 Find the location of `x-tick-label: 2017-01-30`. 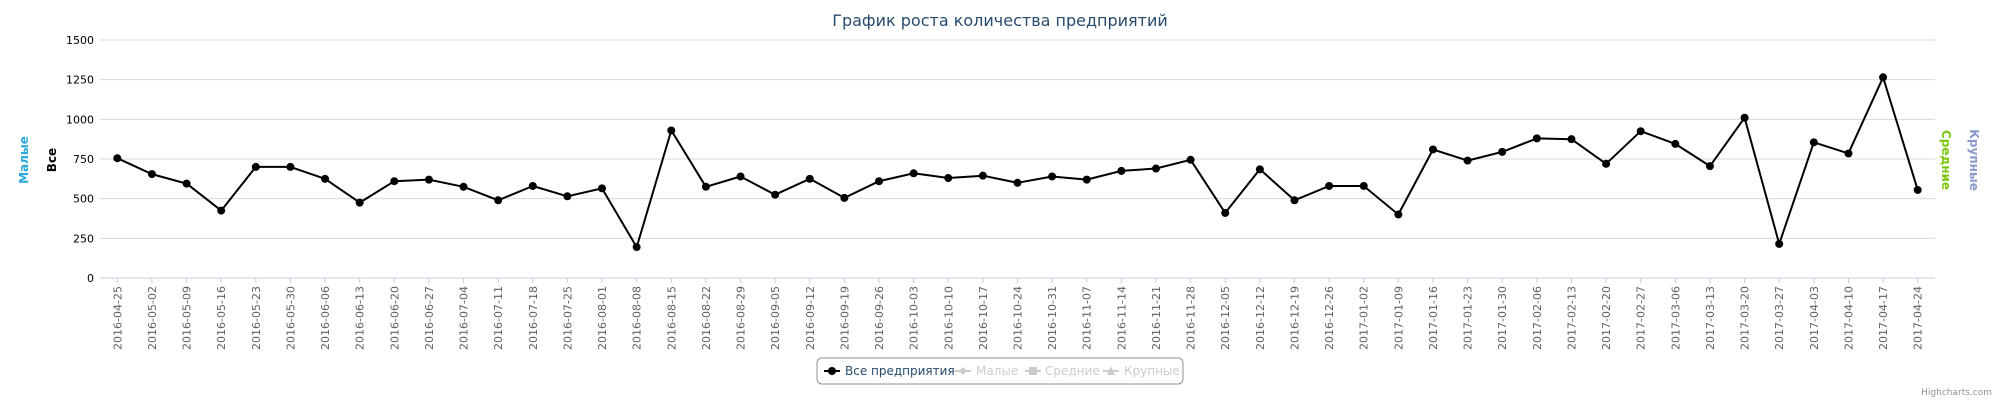

x-tick-label: 2017-01-30 is located at coordinates (1502, 318).